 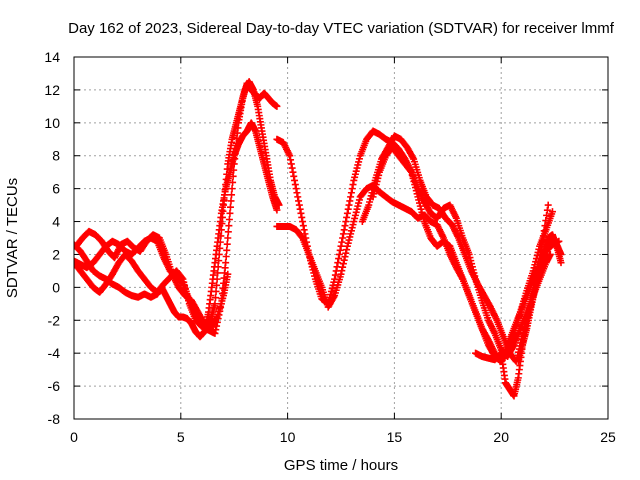 What do you see at coordinates (54, 419) in the screenshot?
I see `y-tick-label: -8` at bounding box center [54, 419].